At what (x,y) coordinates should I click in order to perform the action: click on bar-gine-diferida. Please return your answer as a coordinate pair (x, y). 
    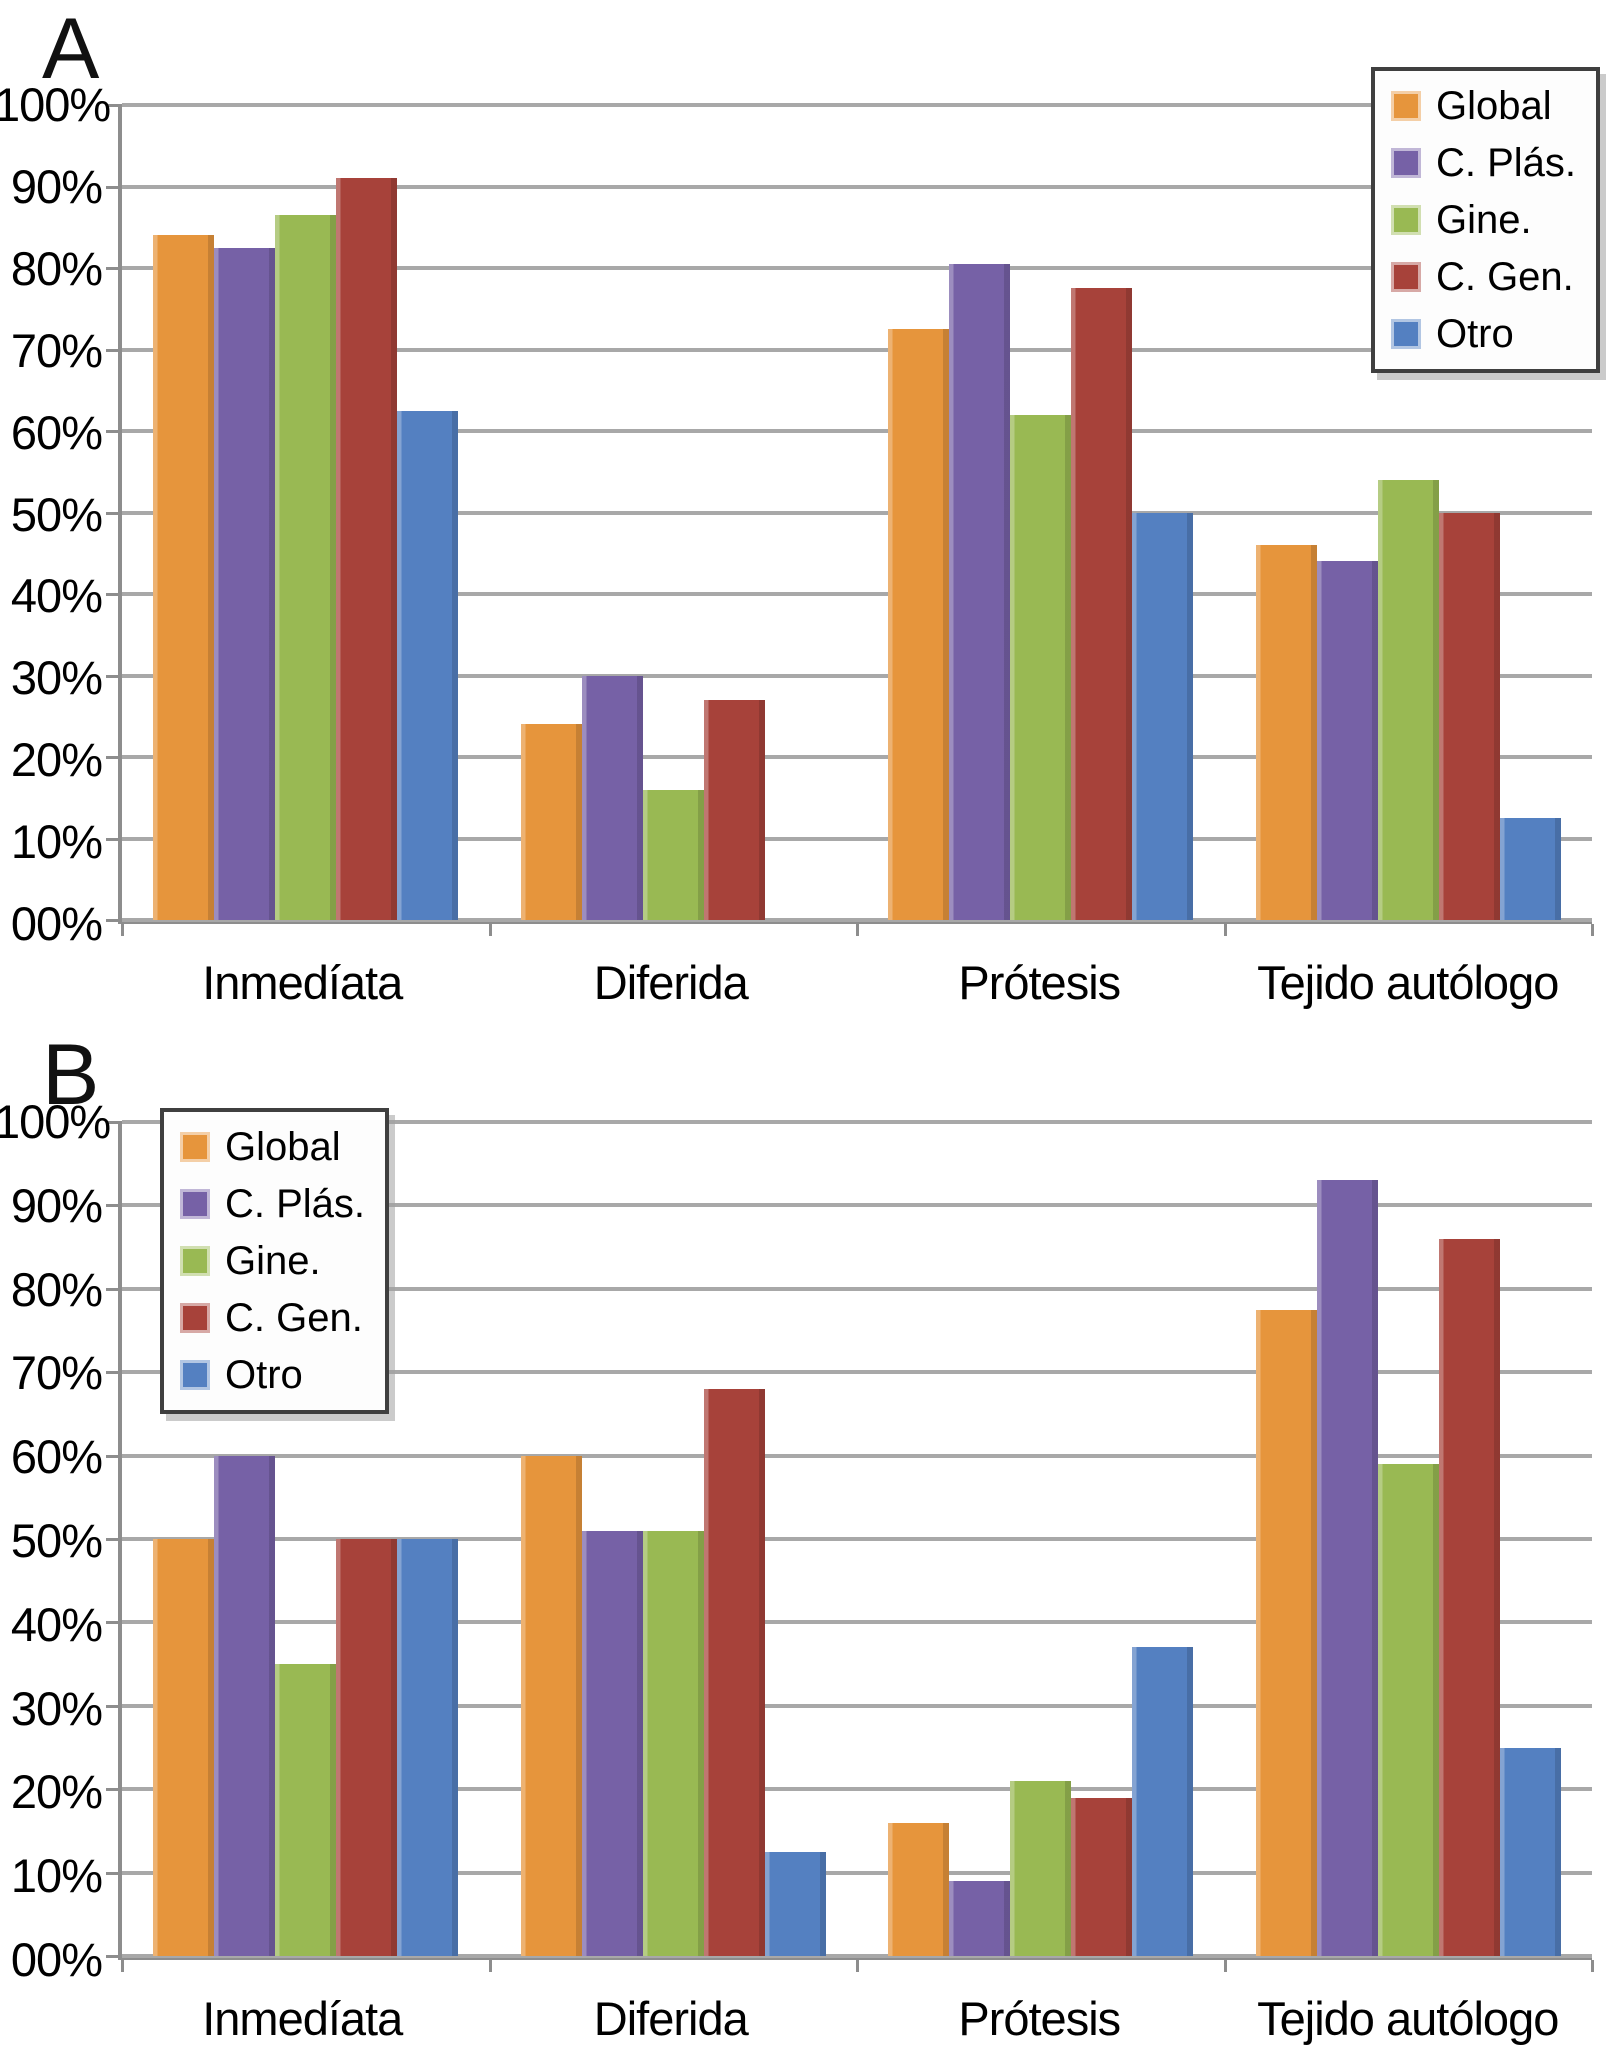
    Looking at the image, I should click on (673, 854).